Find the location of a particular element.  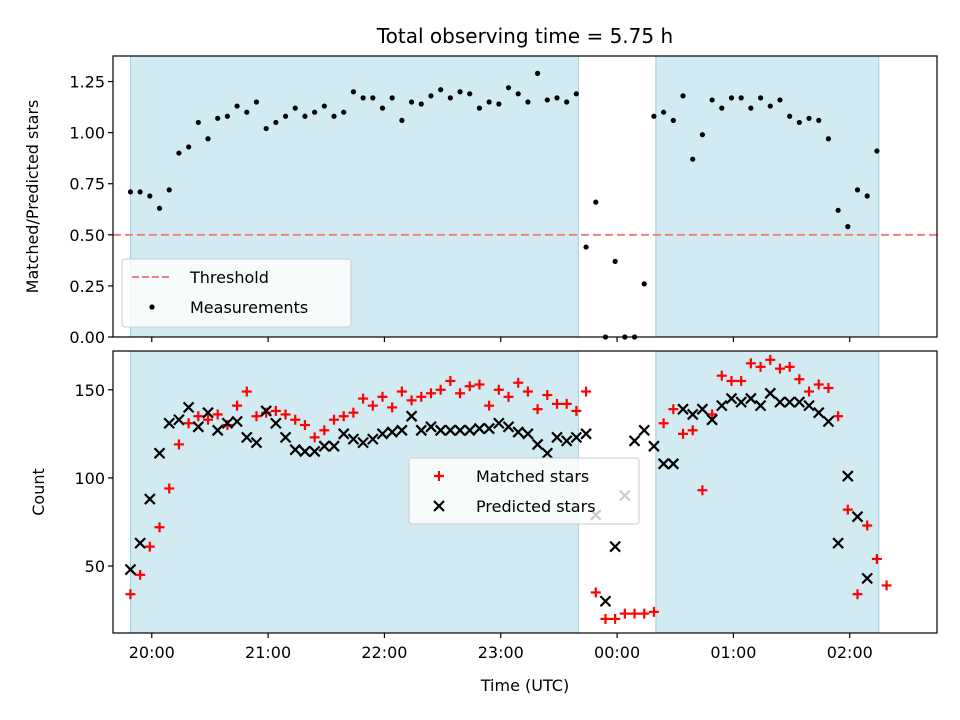

bottom-legend: Matched stars Predicted stars is located at coordinates (524, 491).